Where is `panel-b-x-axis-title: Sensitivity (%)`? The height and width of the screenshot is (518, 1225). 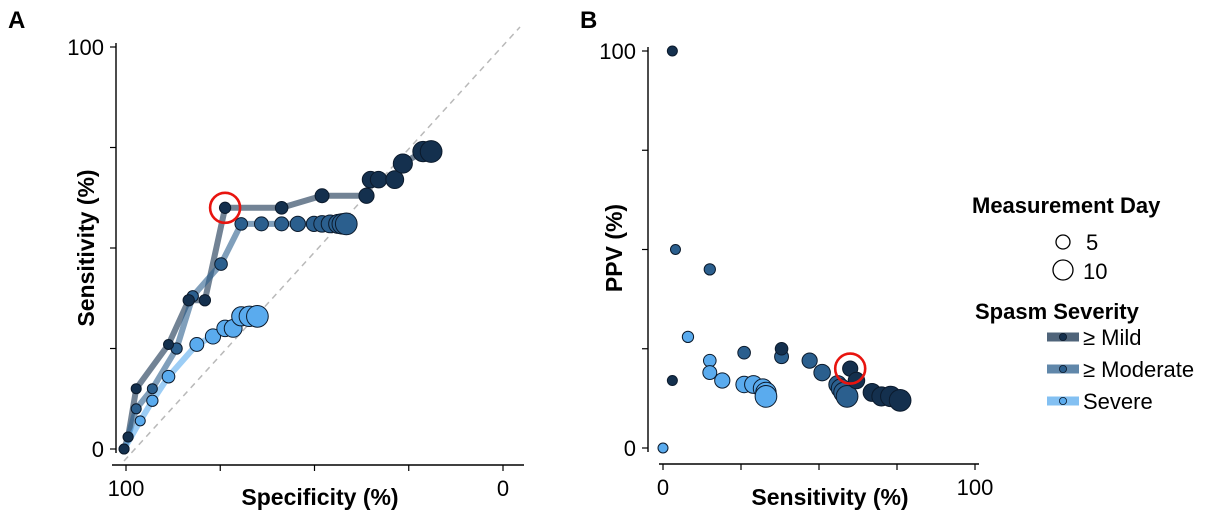 panel-b-x-axis-title: Sensitivity (%) is located at coordinates (829, 497).